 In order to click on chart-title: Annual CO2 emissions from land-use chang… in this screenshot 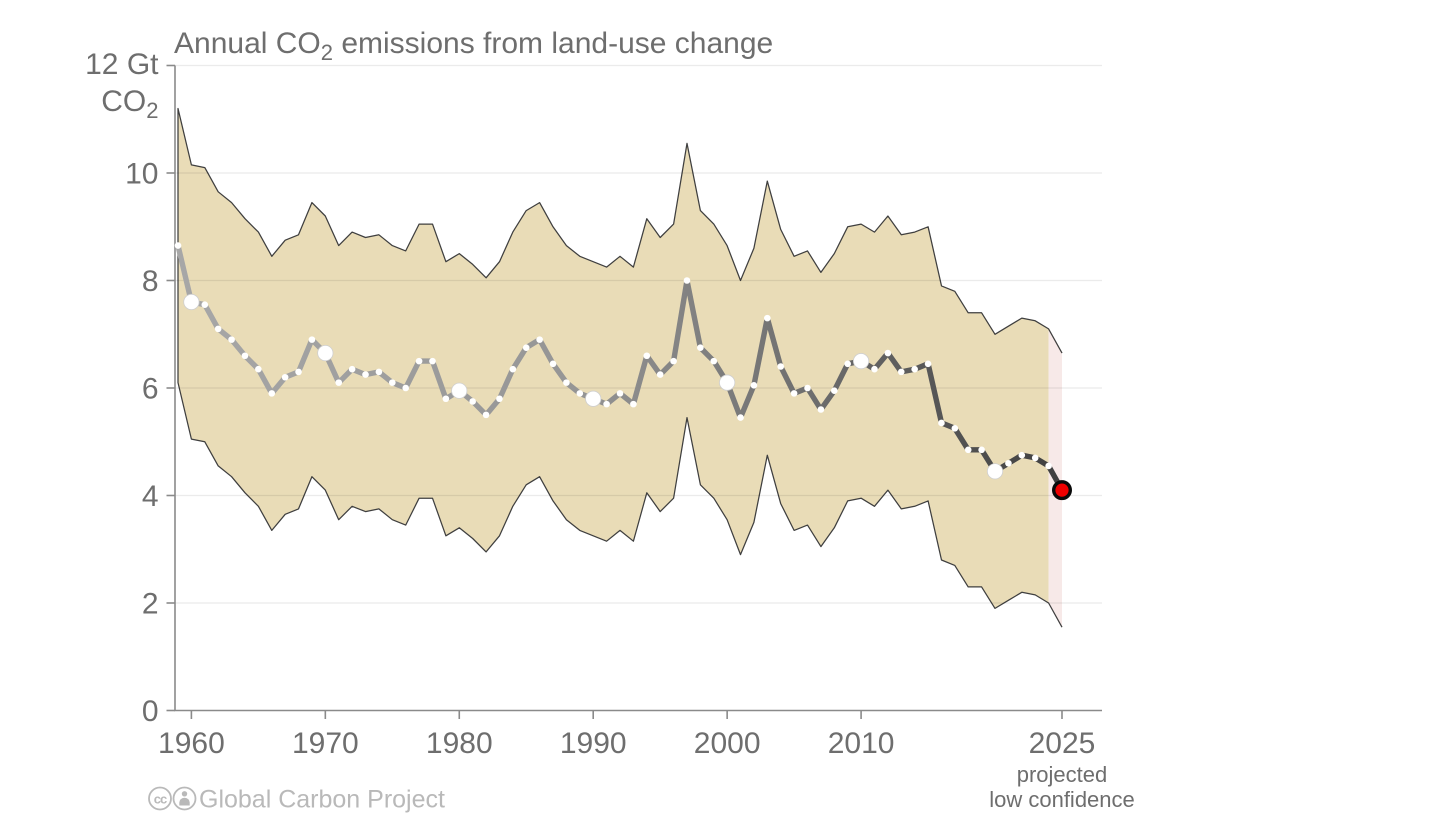, I will do `click(473, 46)`.